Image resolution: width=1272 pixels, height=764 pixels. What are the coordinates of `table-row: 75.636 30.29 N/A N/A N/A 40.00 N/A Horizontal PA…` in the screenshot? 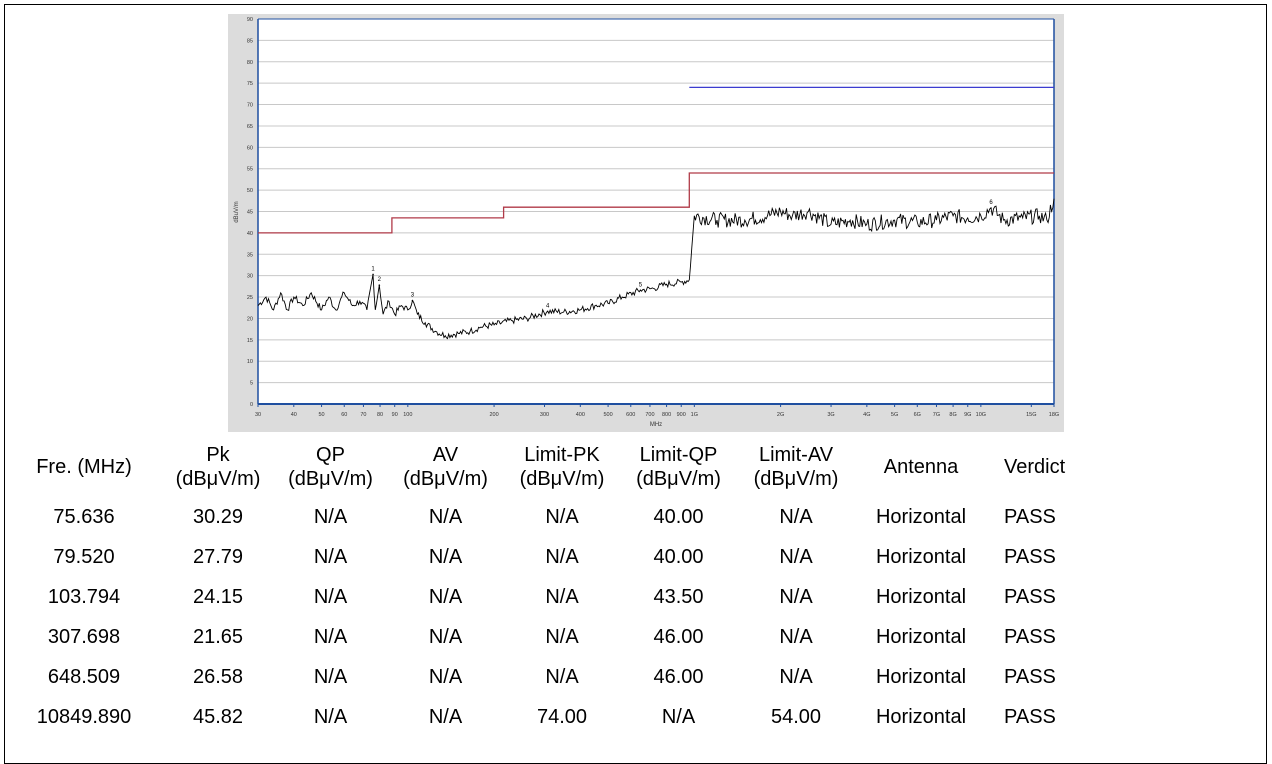 It's located at (635, 517).